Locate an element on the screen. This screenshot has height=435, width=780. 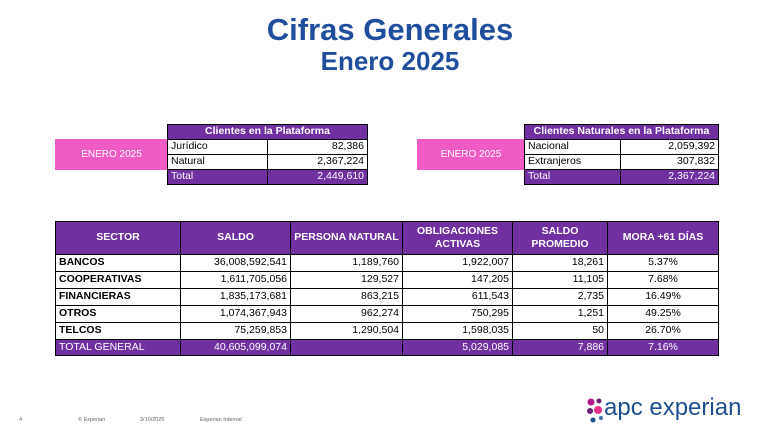
page-number: 4 is located at coordinates (21, 420).